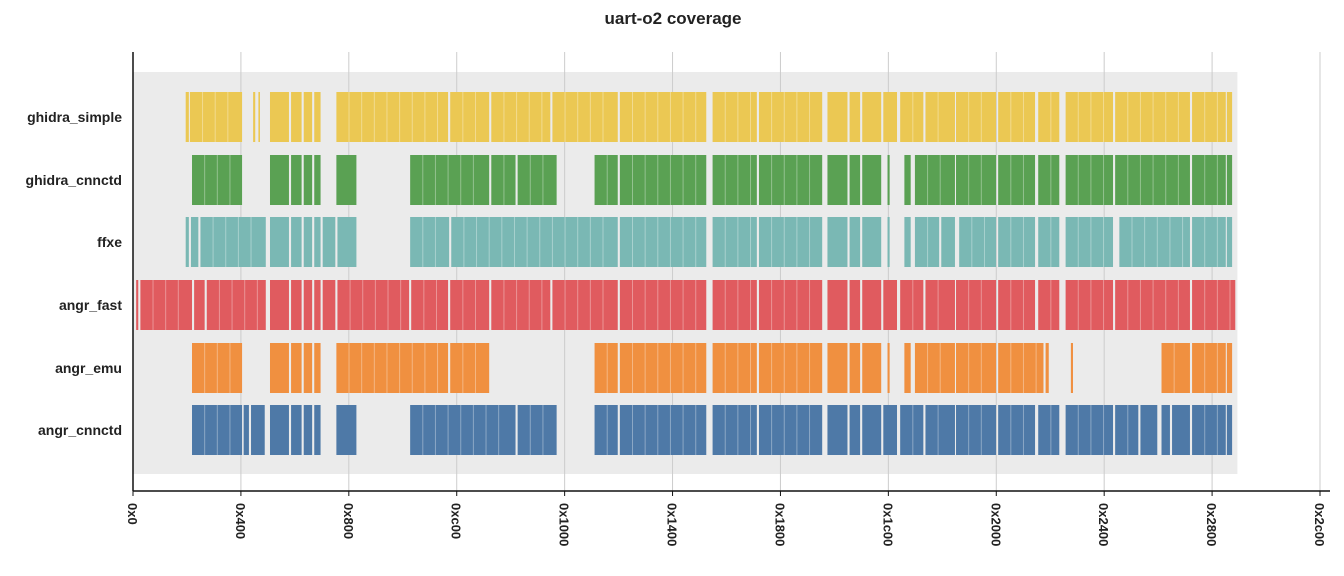 The width and height of the screenshot is (1344, 576). Describe the element at coordinates (686, 305) in the screenshot. I see `series-angr_fast` at that location.